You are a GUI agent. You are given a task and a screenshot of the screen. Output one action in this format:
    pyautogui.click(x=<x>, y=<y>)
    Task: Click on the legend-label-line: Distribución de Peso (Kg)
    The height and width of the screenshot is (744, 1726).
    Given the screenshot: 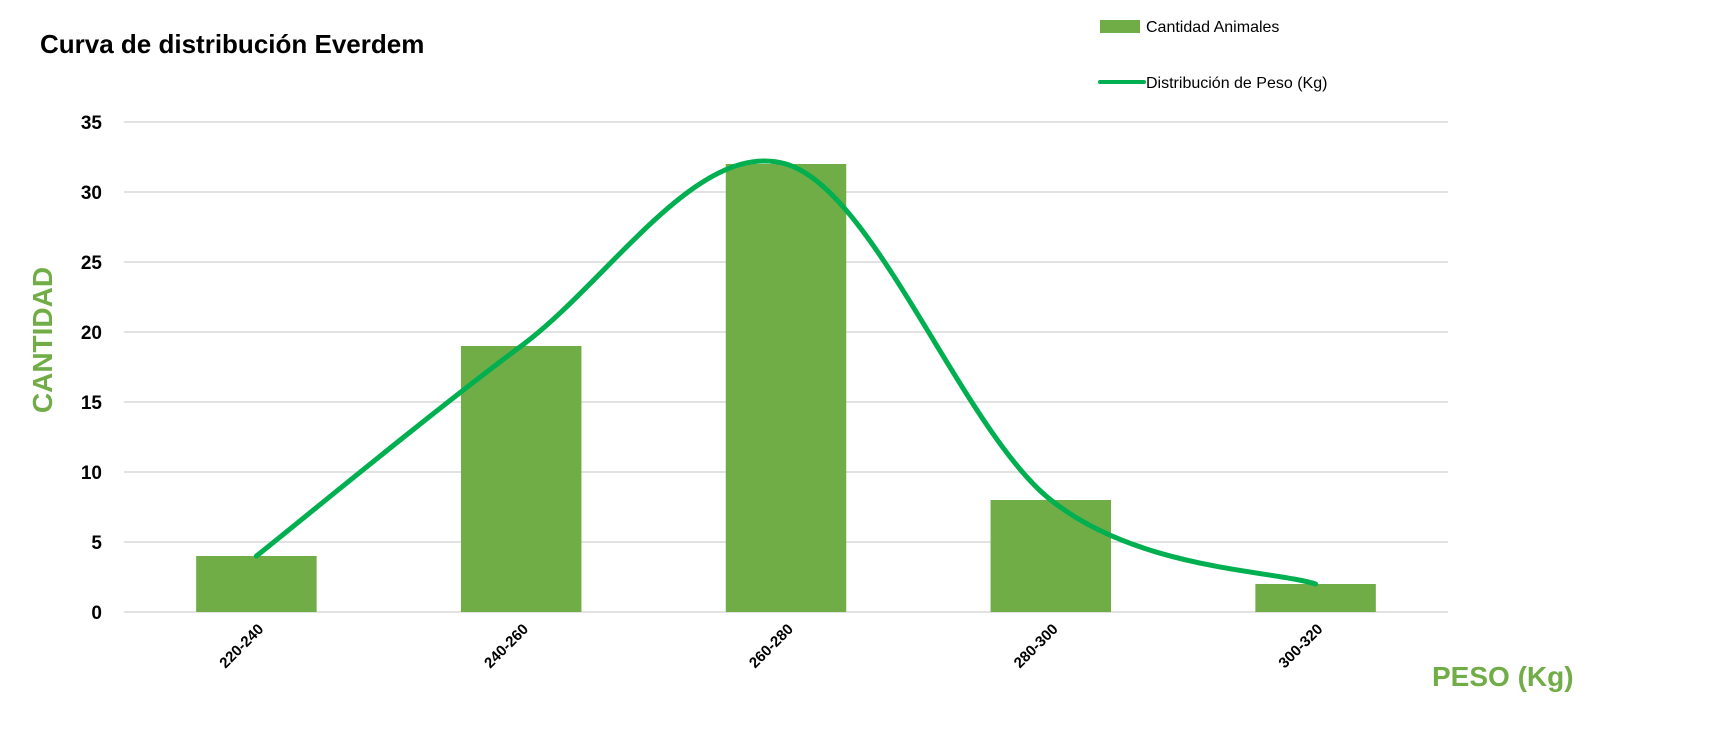 What is the action you would take?
    pyautogui.click(x=1236, y=83)
    